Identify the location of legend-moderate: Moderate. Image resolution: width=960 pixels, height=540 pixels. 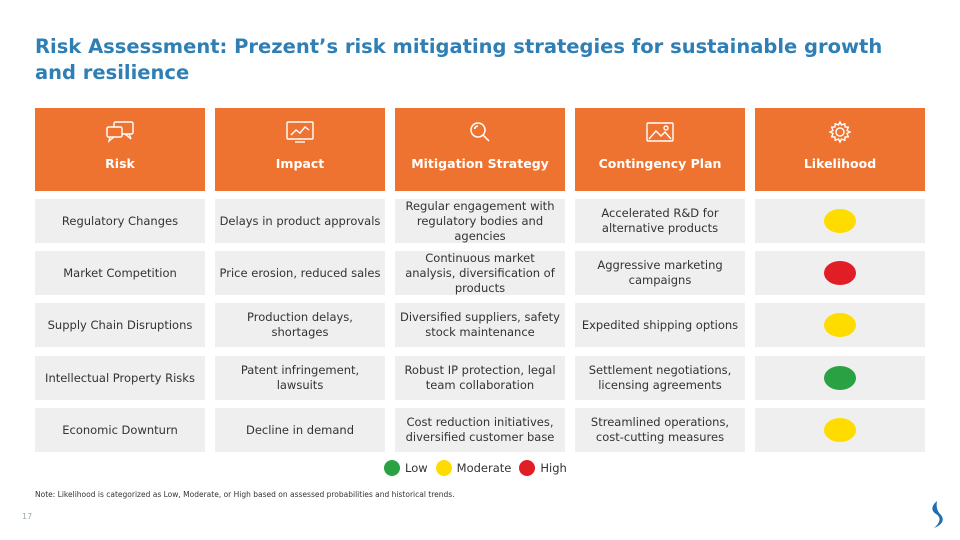
(473, 468).